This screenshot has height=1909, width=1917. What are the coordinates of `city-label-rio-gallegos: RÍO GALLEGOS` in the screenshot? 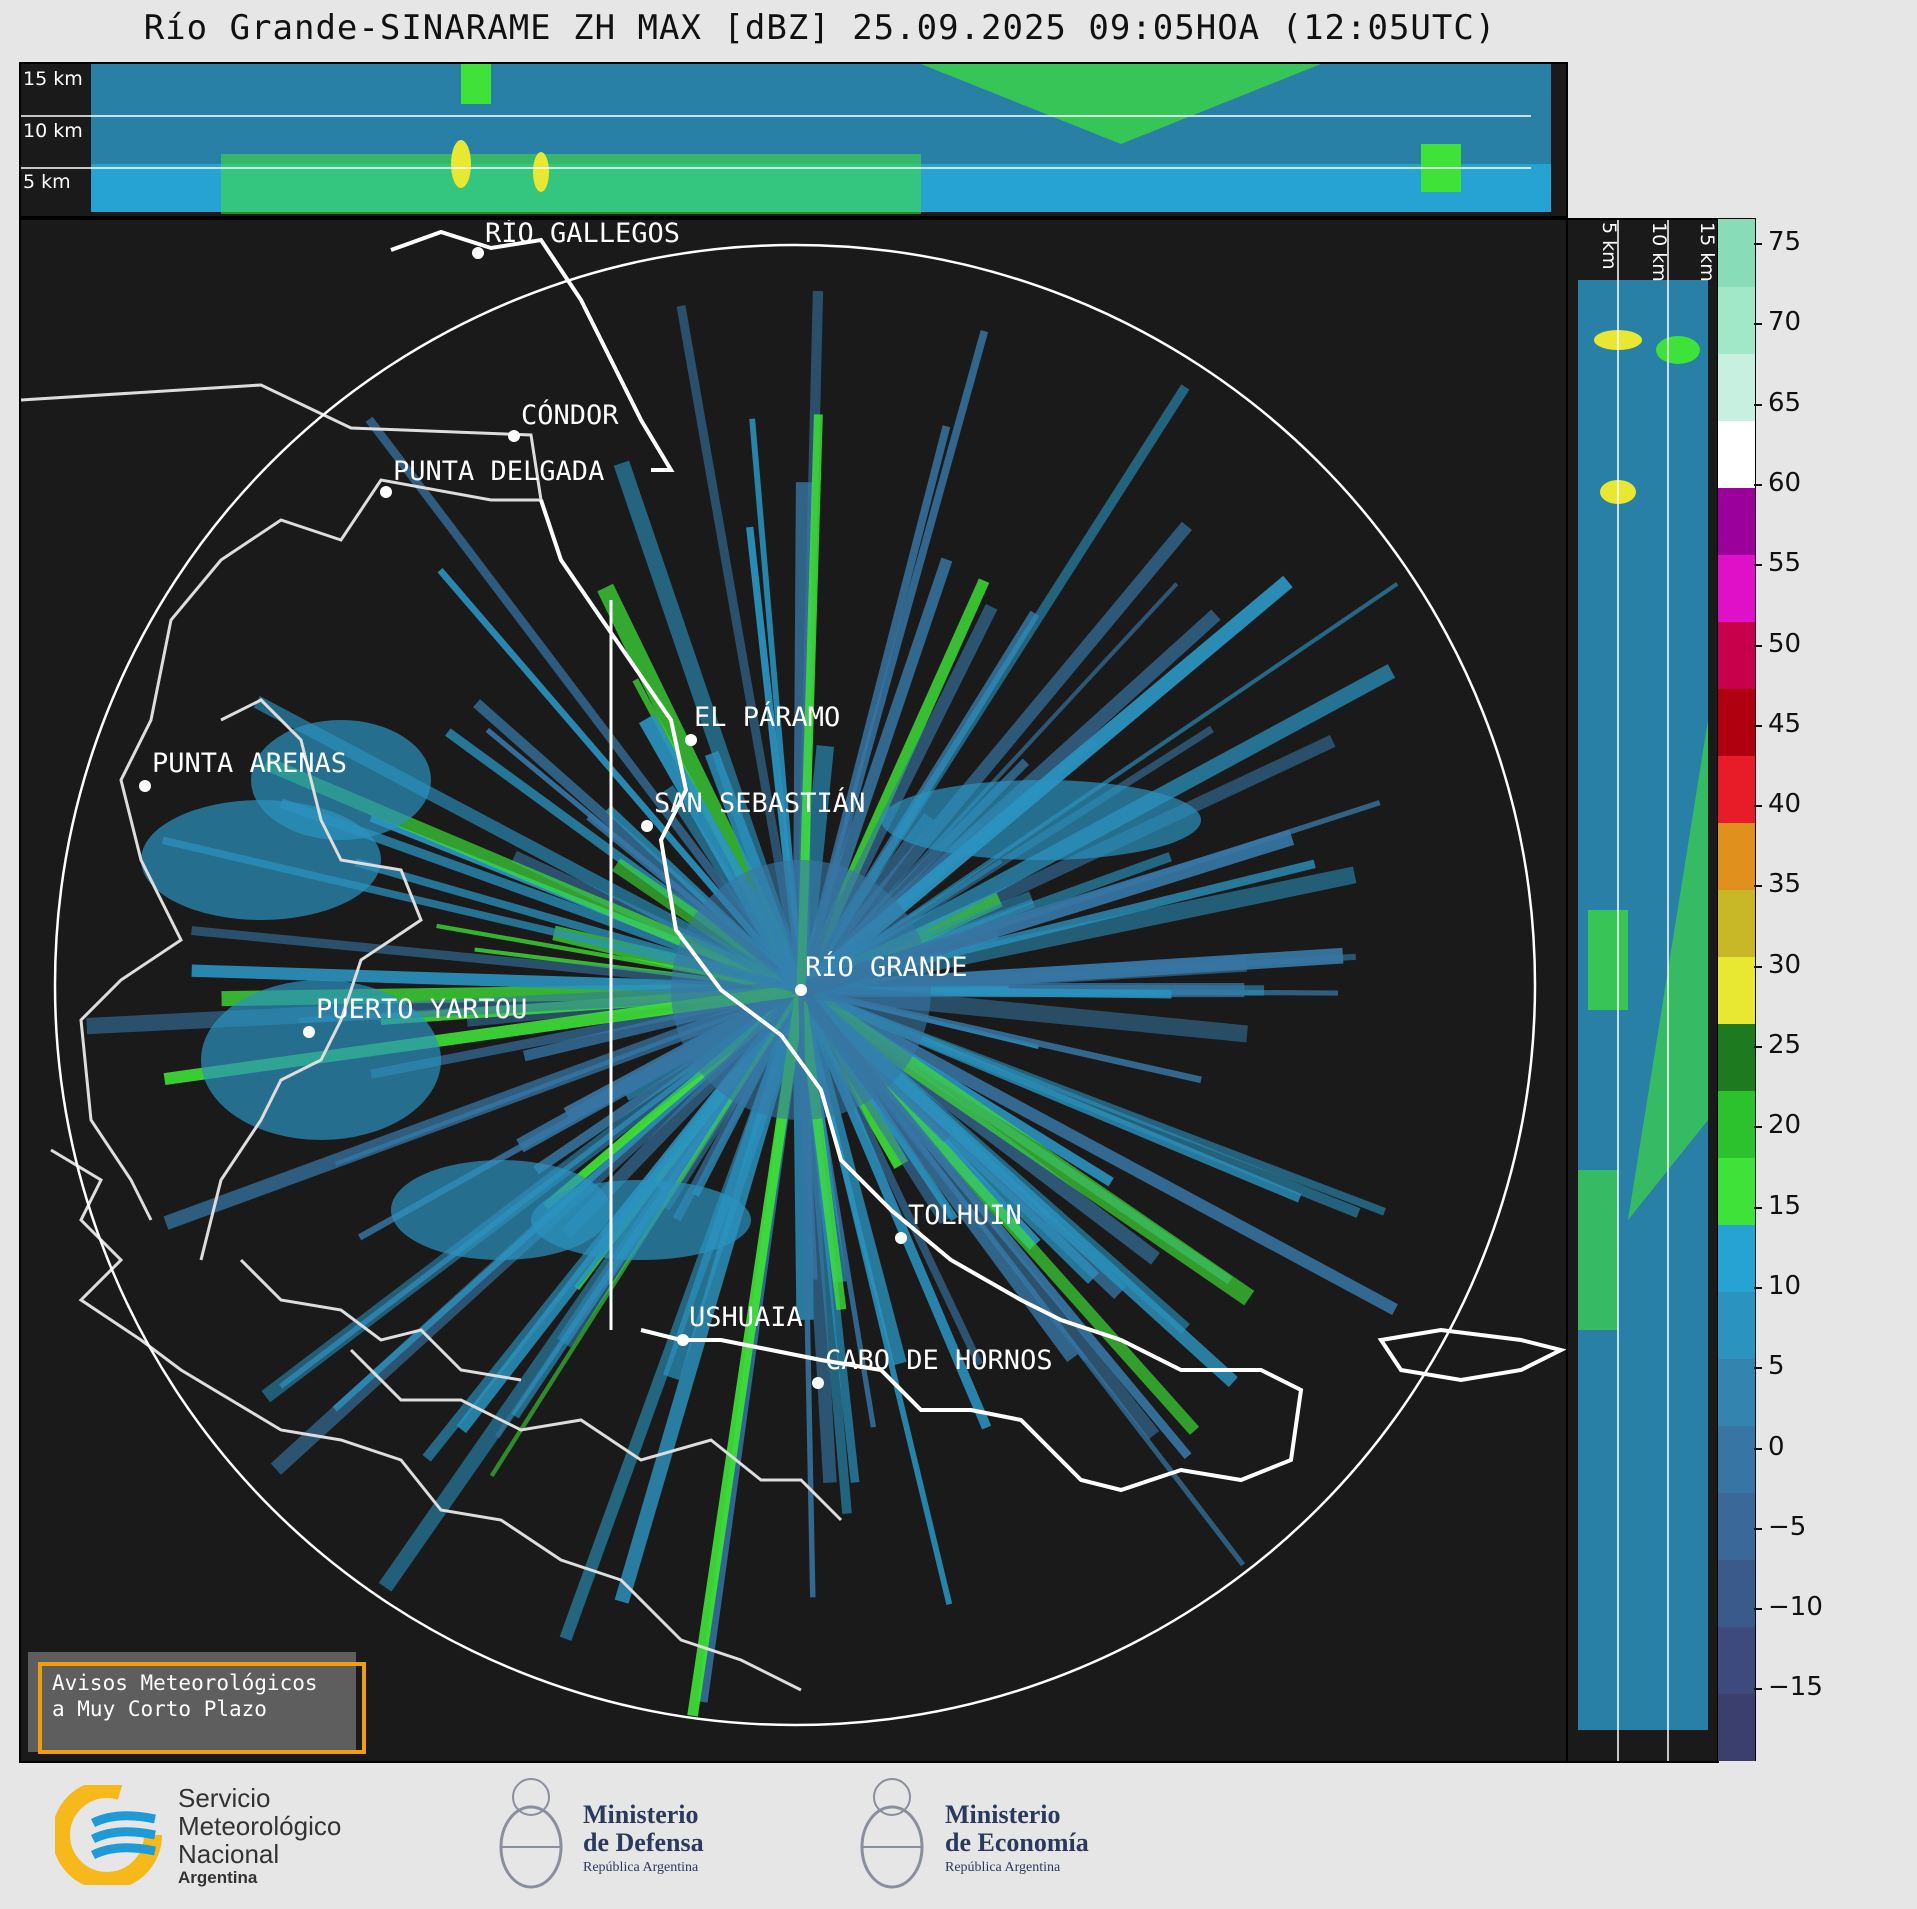 It's located at (583, 233).